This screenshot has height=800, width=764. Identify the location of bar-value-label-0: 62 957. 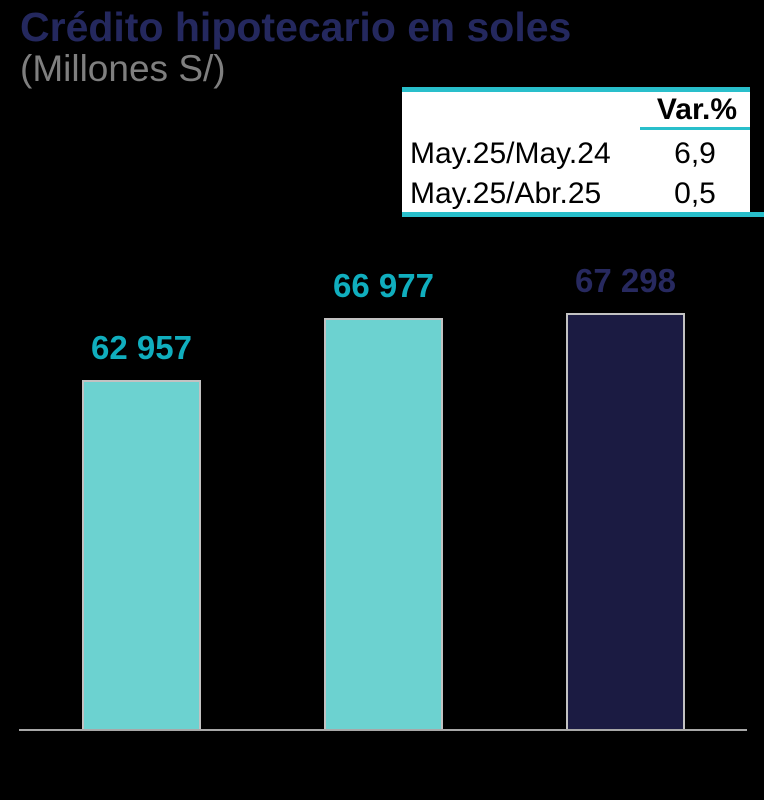
(141, 347).